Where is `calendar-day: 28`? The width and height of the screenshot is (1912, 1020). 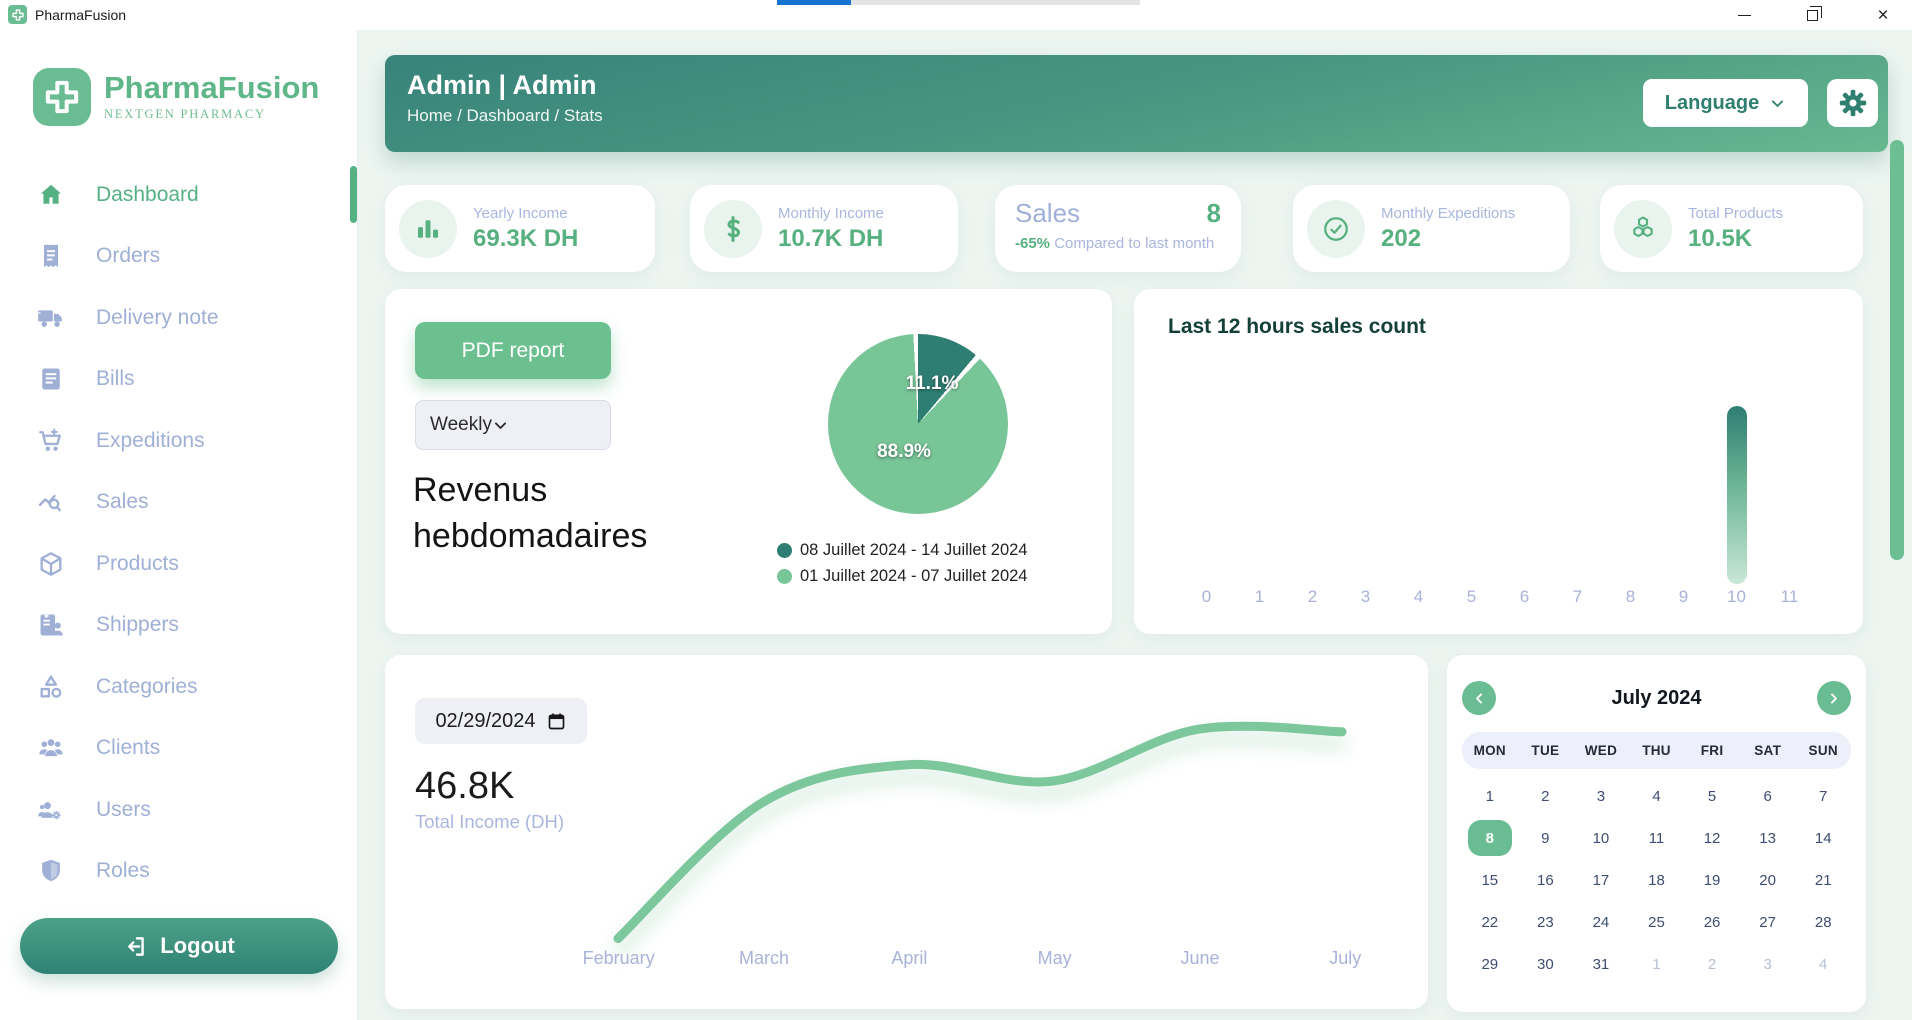
calendar-day: 28 is located at coordinates (1823, 922).